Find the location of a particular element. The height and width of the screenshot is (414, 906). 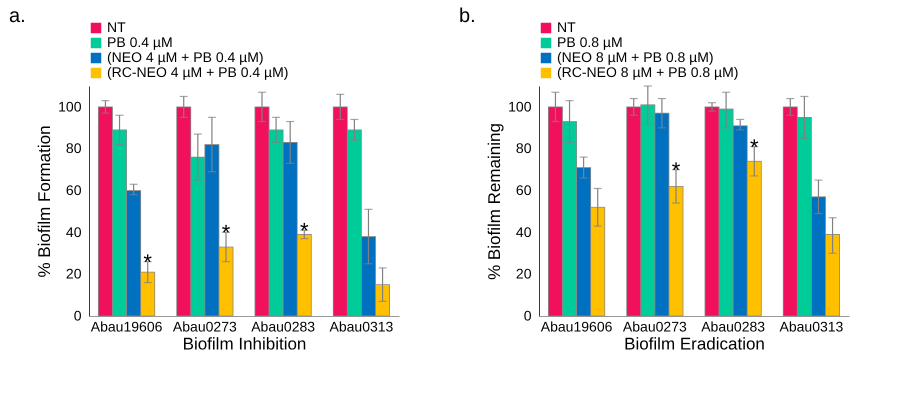

text: a. is located at coordinates (17, 16).